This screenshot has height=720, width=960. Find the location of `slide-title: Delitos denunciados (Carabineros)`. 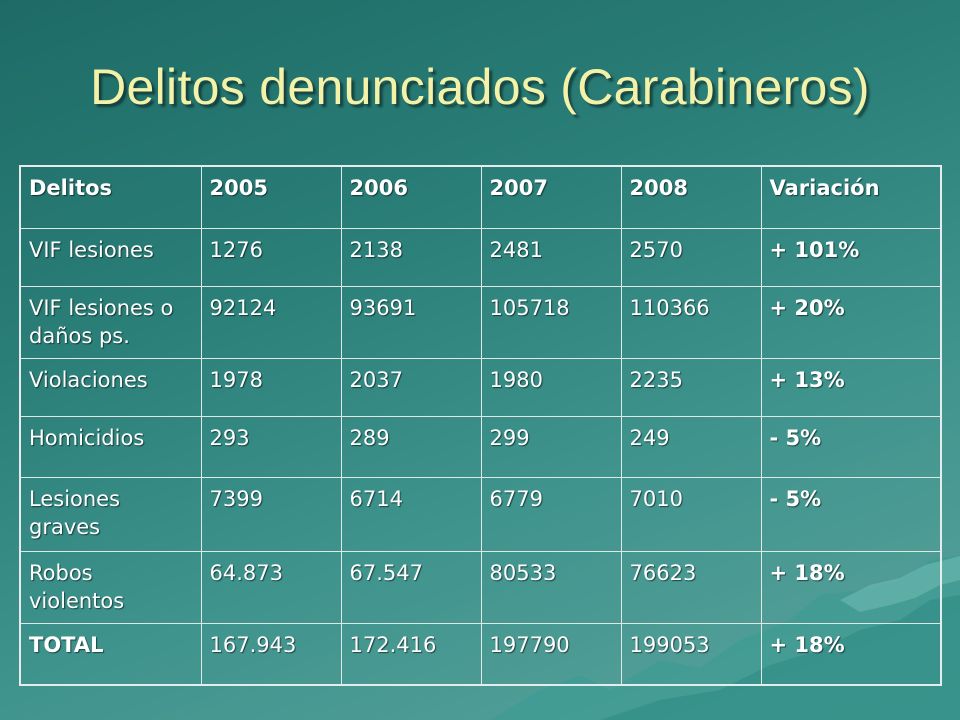

slide-title: Delitos denunciados (Carabineros) is located at coordinates (480, 87).